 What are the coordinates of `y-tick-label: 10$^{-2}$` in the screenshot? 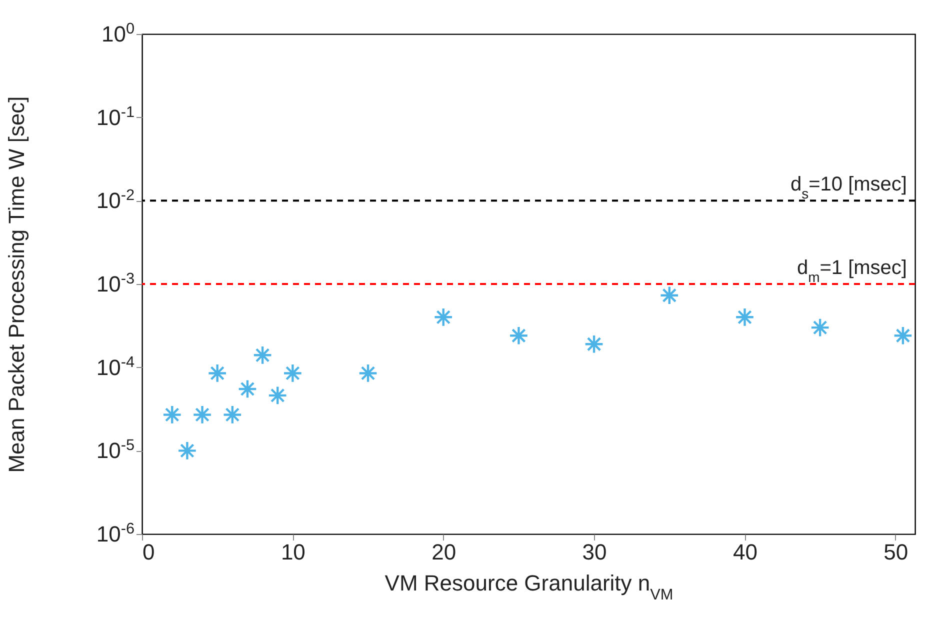 It's located at (115, 200).